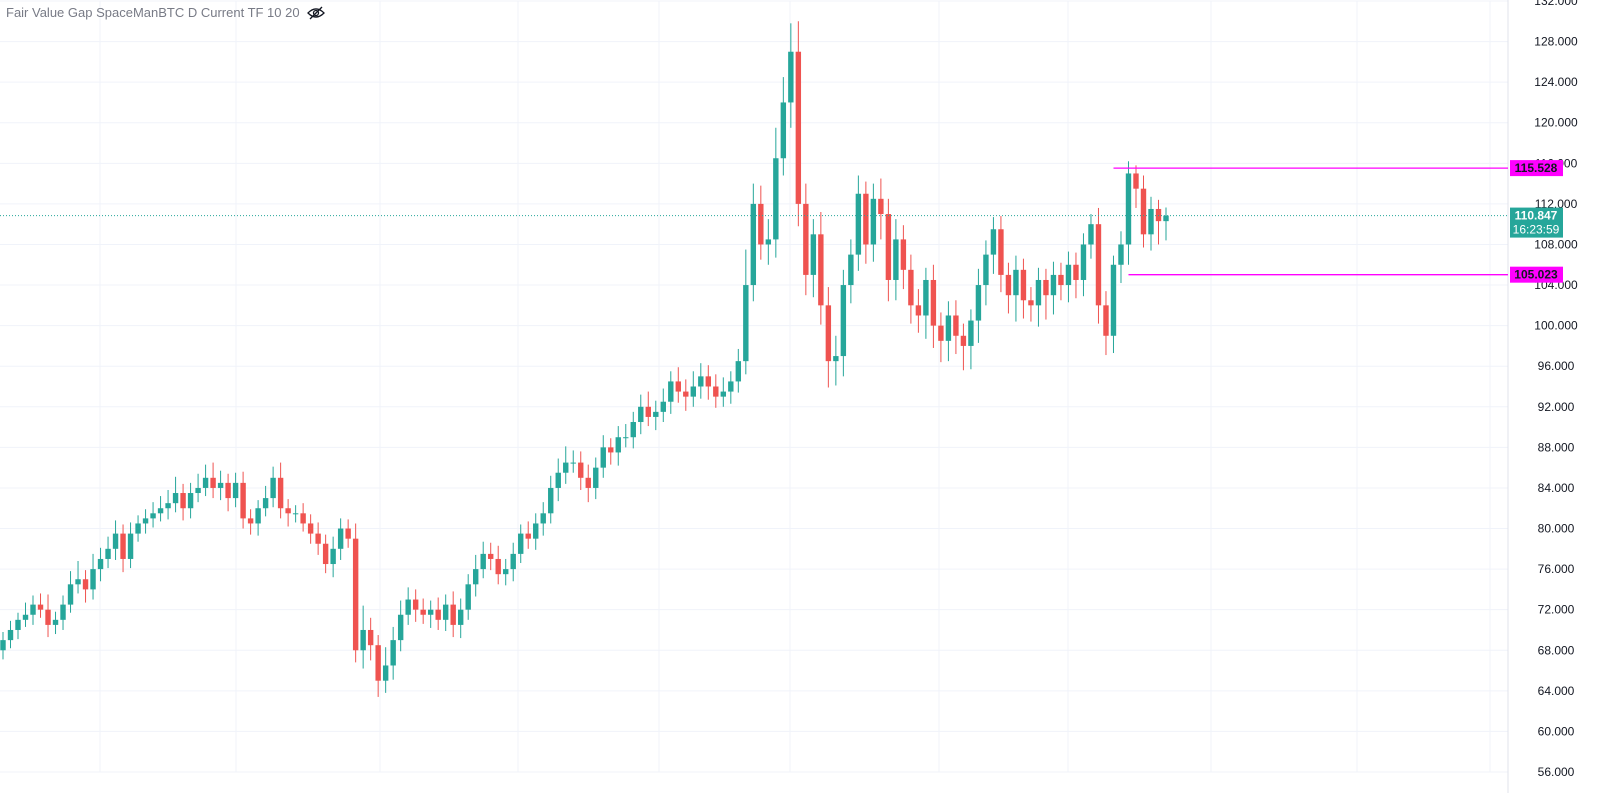 Image resolution: width=1603 pixels, height=793 pixels. I want to click on y-tick-label: 80.000, so click(1556, 529).